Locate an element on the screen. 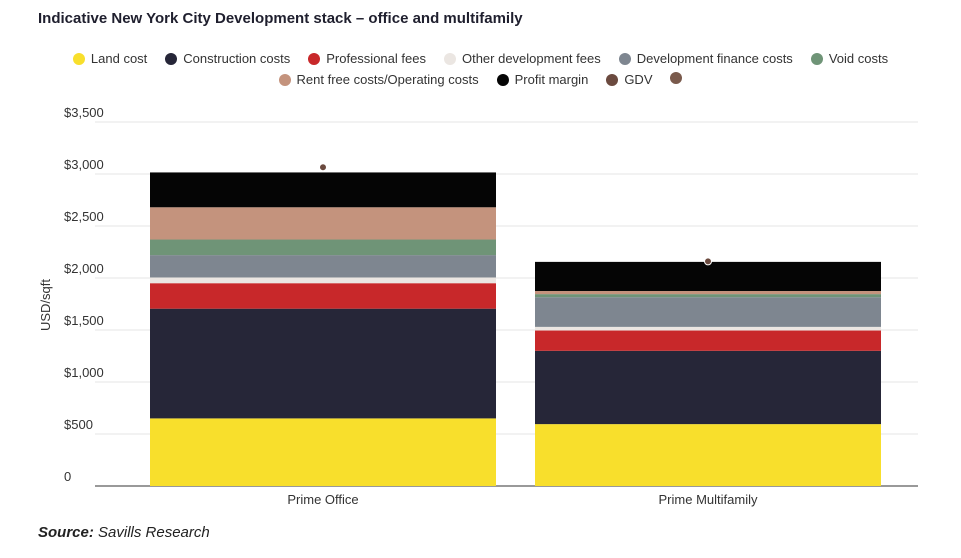 This screenshot has width=961, height=558. x-category-label: Prime Multifamily is located at coordinates (708, 499).